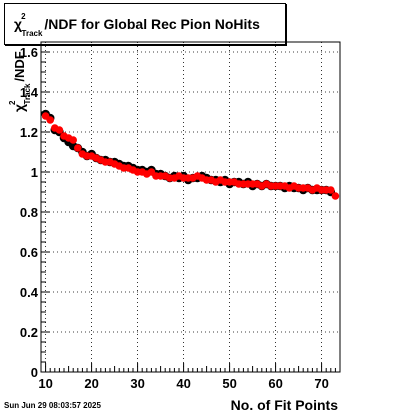 Image resolution: width=400 pixels, height=414 pixels. I want to click on chart-title-sup: 2, so click(23, 16).